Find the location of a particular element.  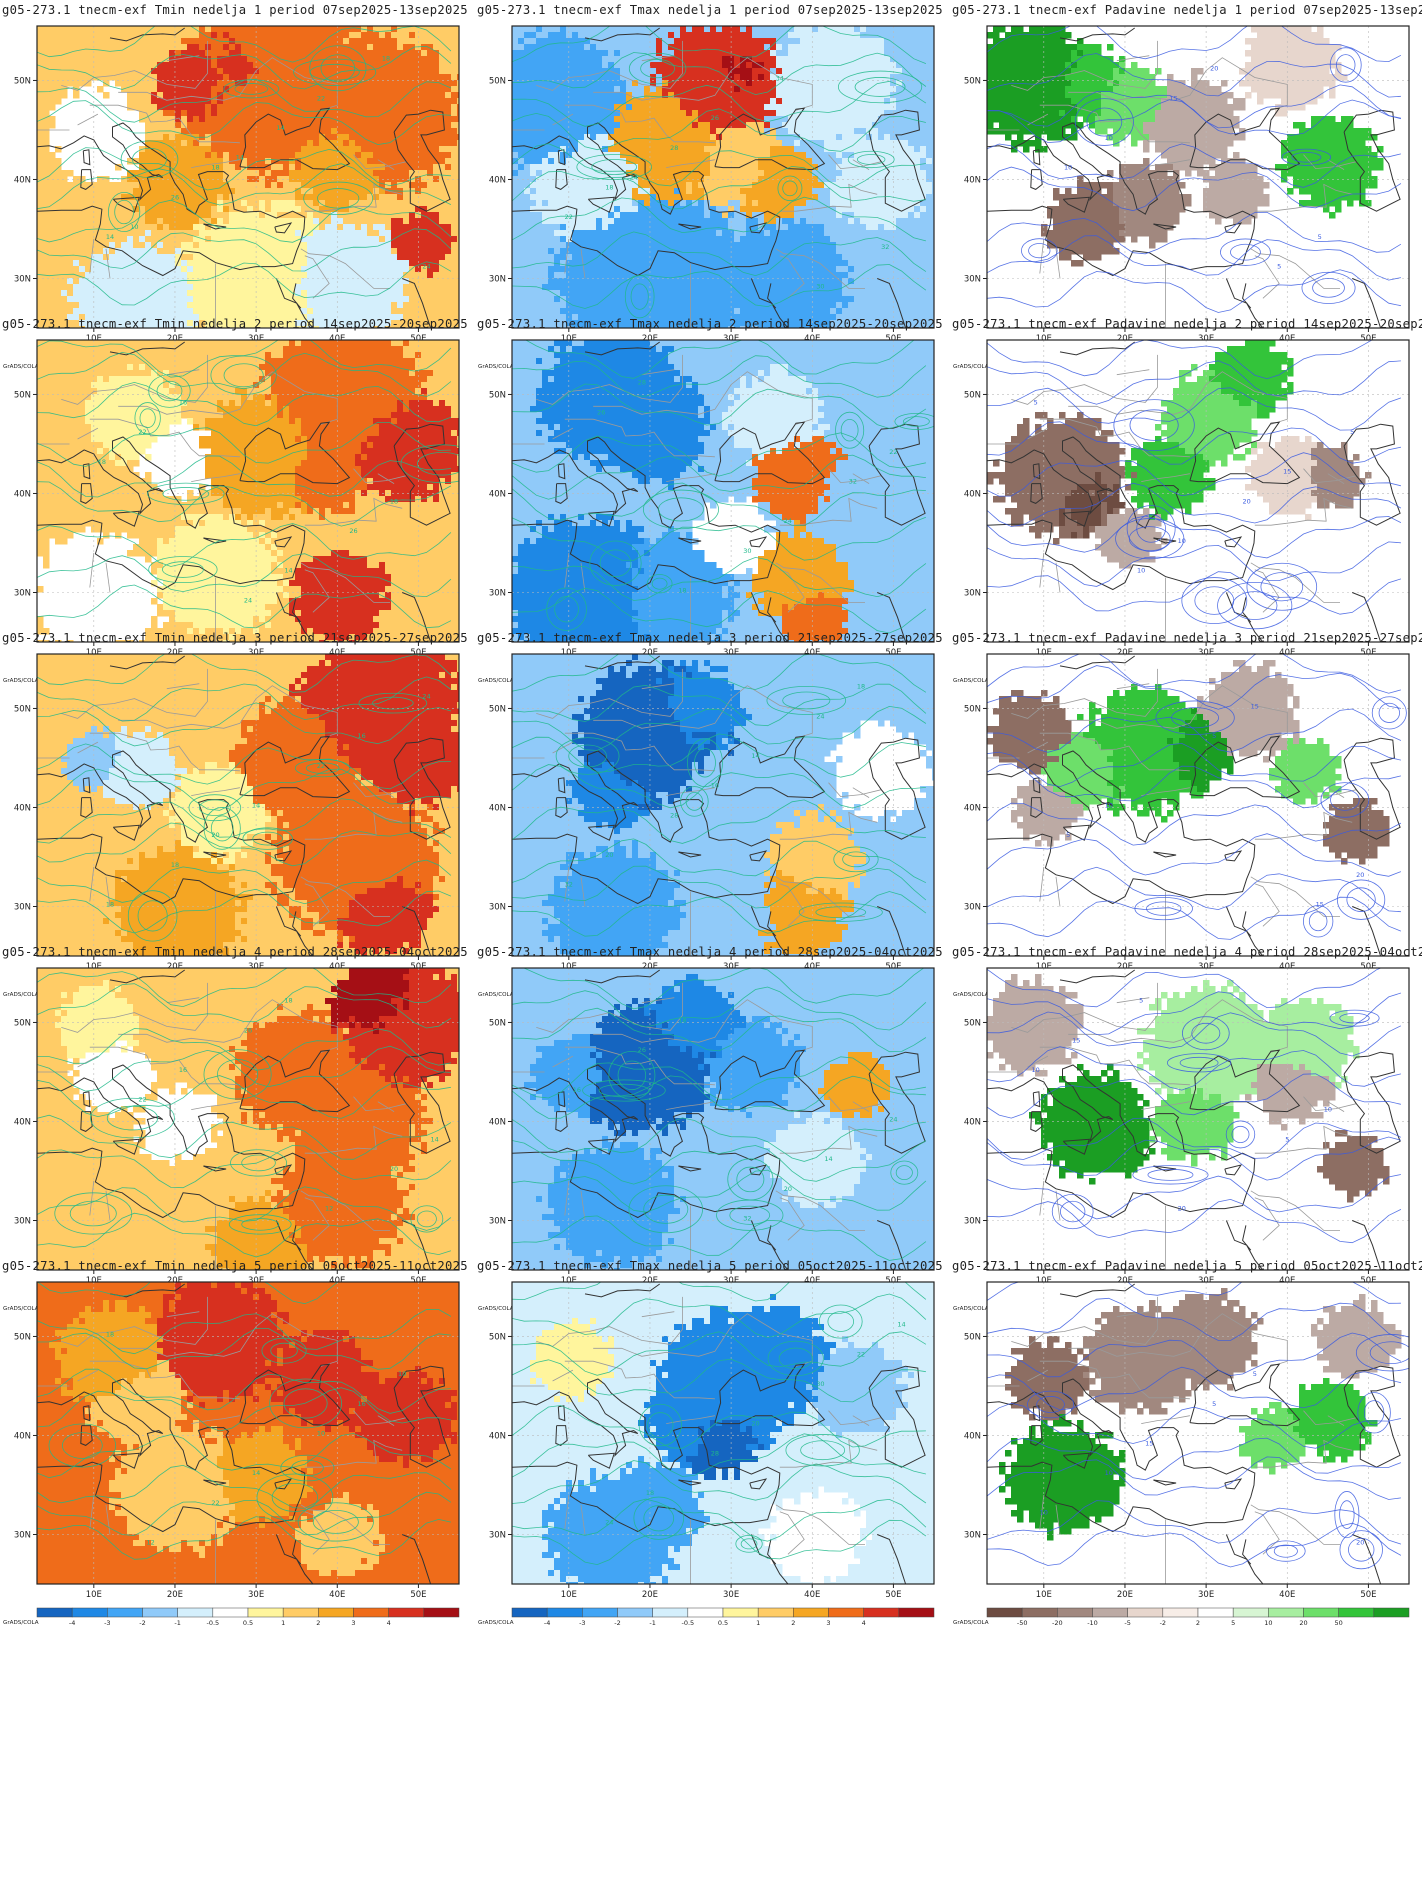

colorbar-label: 0.5 is located at coordinates (723, 1623).